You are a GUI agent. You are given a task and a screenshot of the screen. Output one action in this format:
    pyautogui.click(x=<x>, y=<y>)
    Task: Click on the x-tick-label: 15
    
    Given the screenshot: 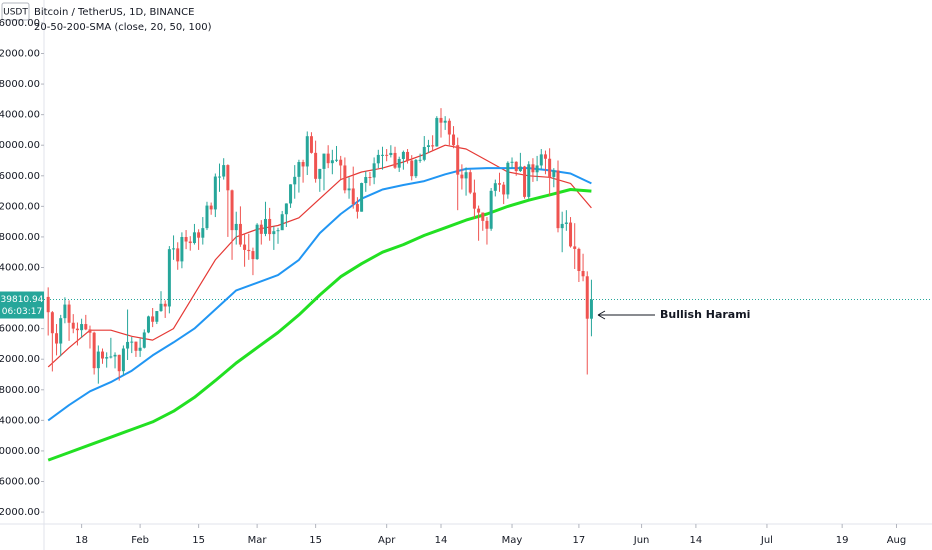 What is the action you would take?
    pyautogui.click(x=315, y=540)
    